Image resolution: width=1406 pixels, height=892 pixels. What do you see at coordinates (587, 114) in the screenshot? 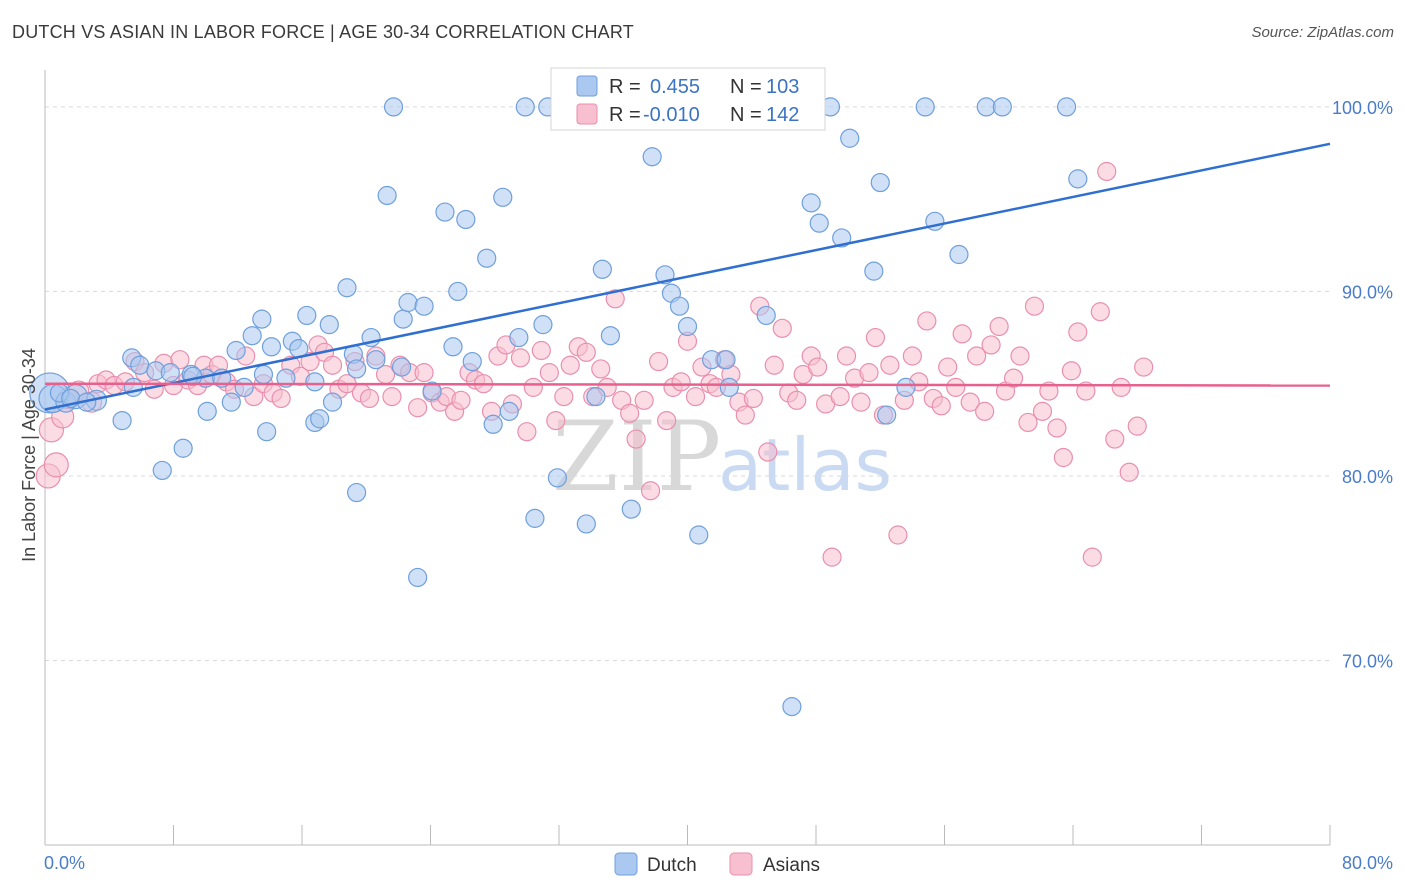
I see `asians-swatch` at bounding box center [587, 114].